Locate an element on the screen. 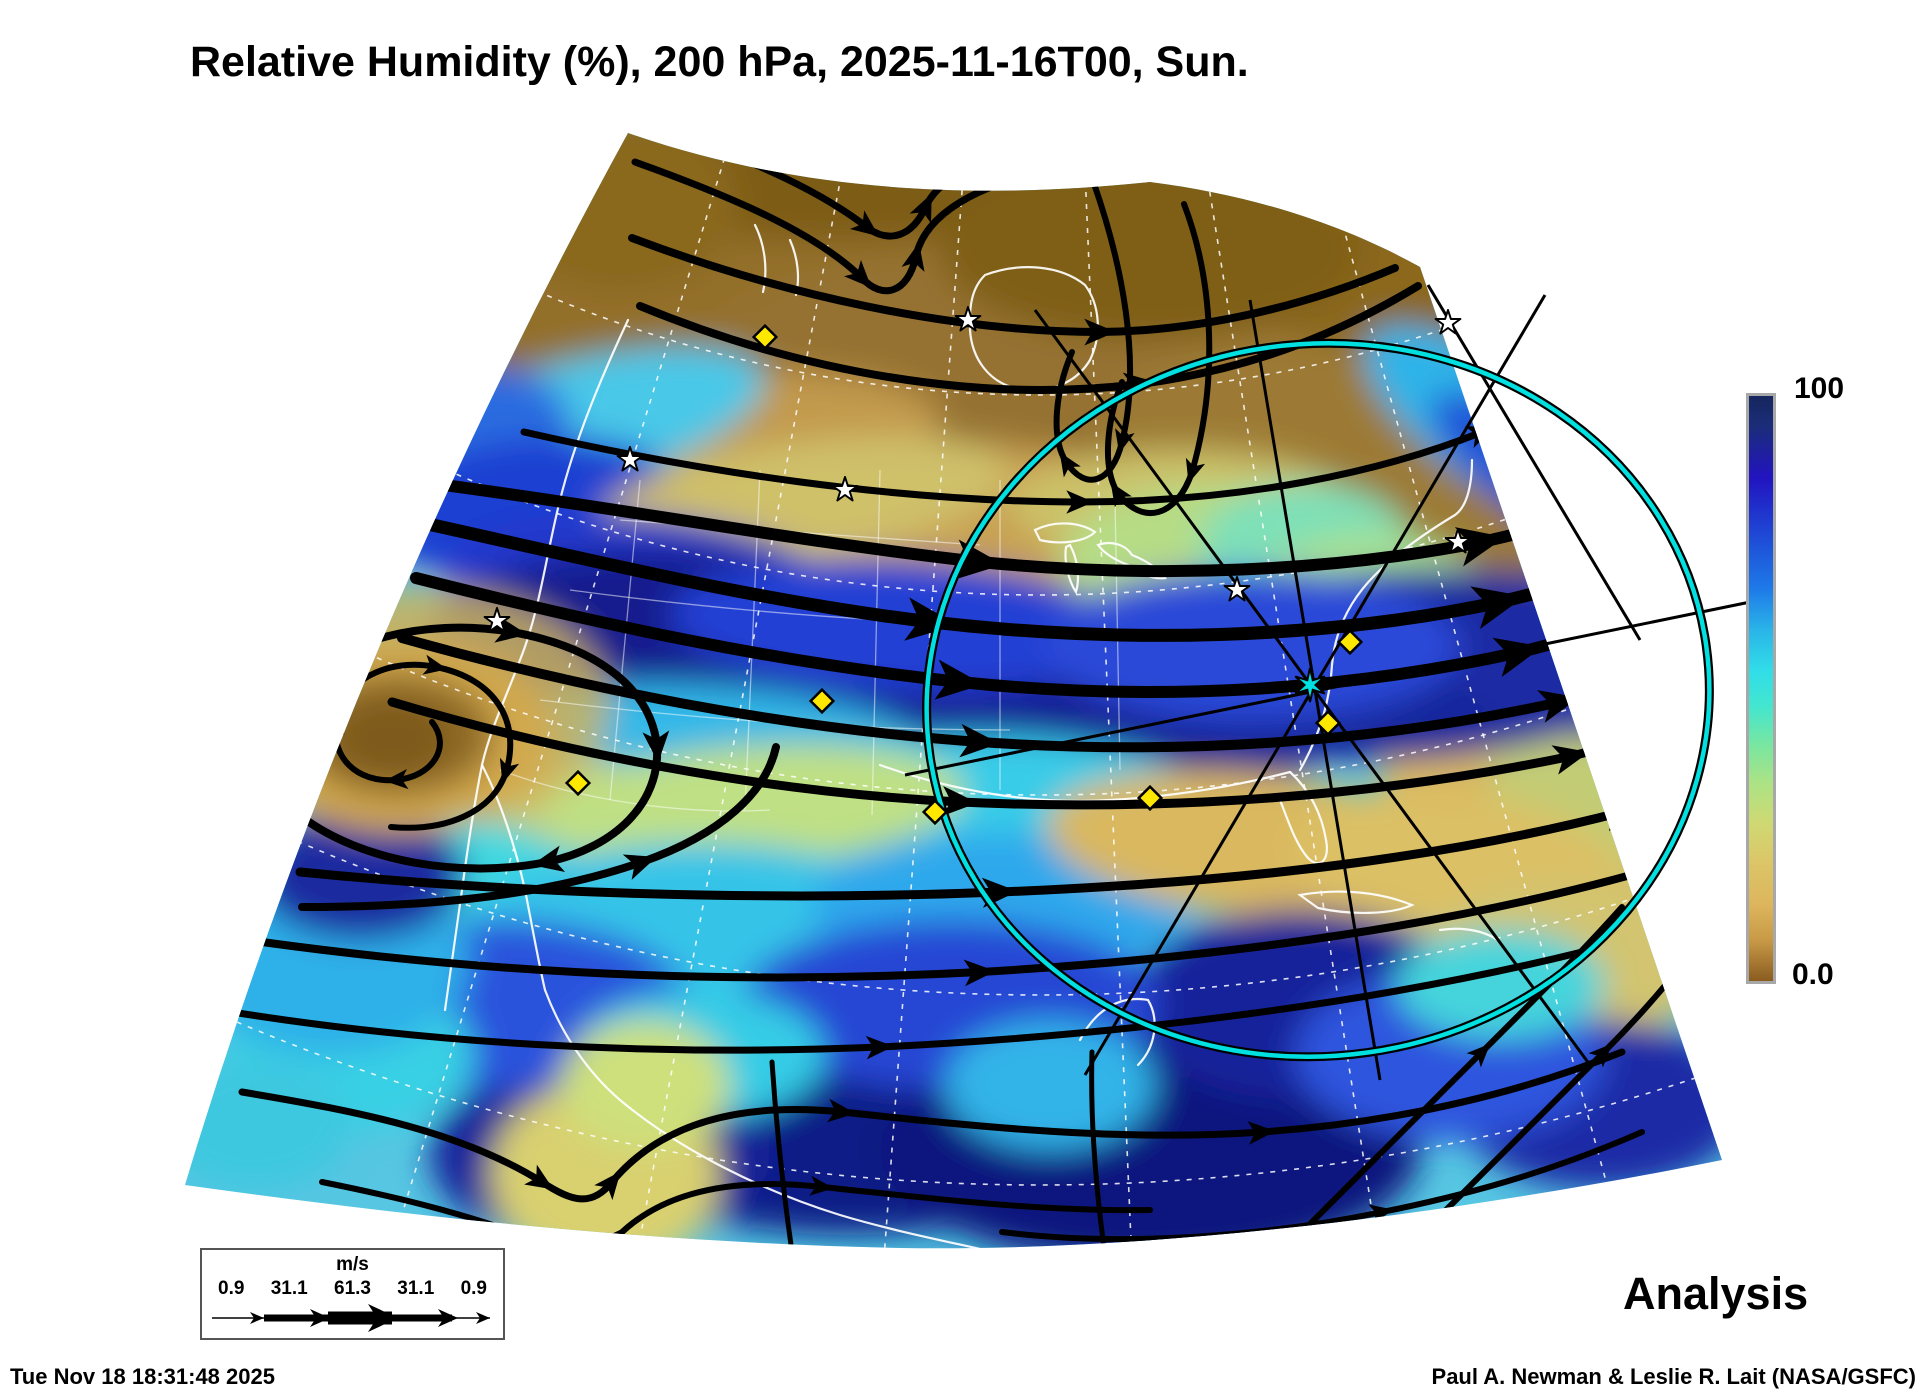 This screenshot has height=1394, width=1926. wind-speed-legend: m/s 0.9 31.1 61.3 31.1 0.9 is located at coordinates (352, 1294).